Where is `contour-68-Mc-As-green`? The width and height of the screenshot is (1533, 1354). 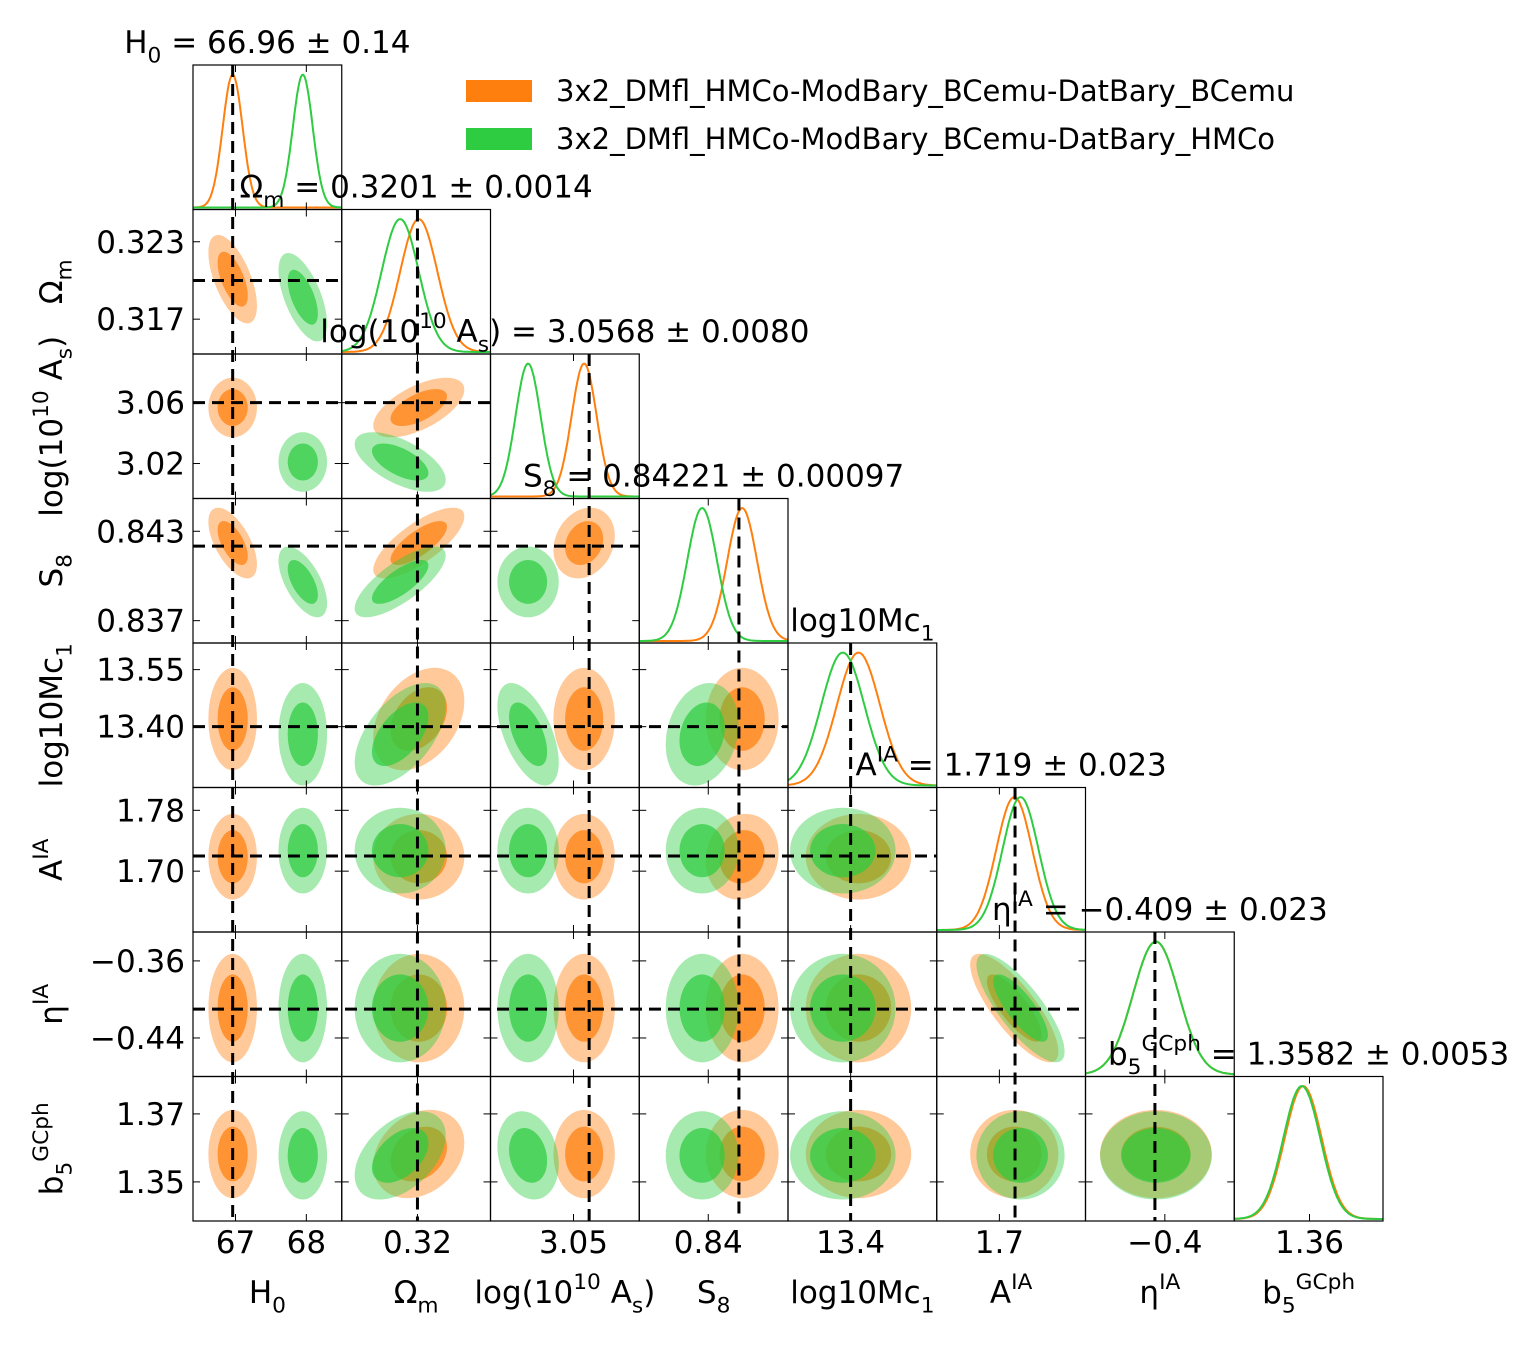 contour-68-Mc-As-green is located at coordinates (528, 734).